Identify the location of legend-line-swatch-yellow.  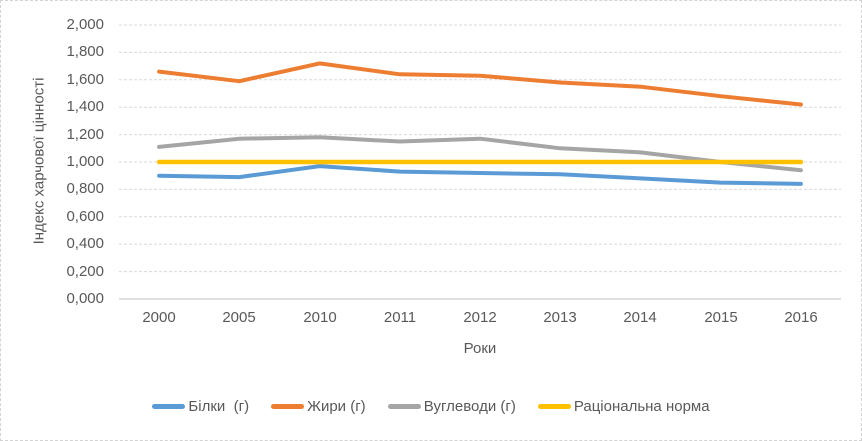
(554, 406).